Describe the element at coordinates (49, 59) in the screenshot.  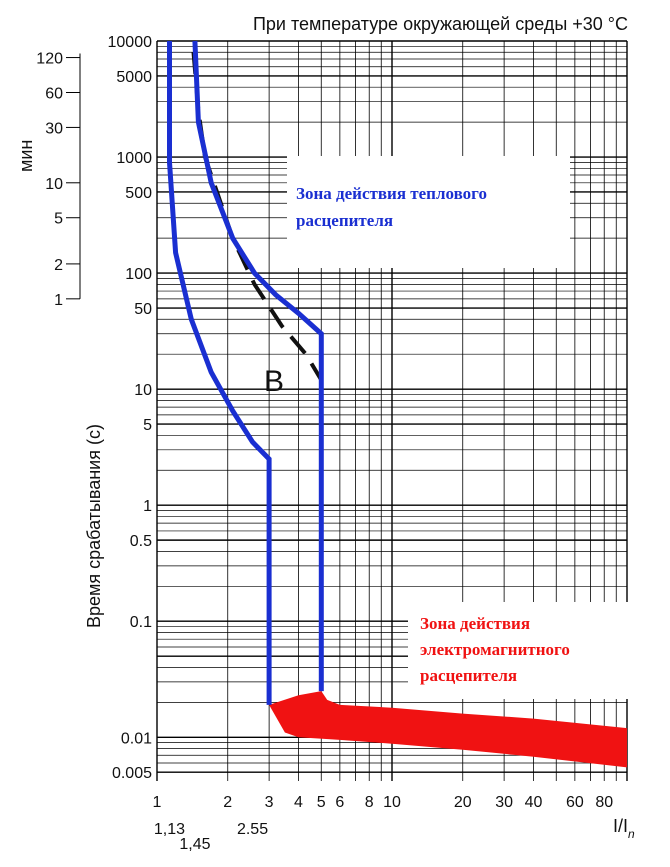
I see `minutes-tick-label: 120` at that location.